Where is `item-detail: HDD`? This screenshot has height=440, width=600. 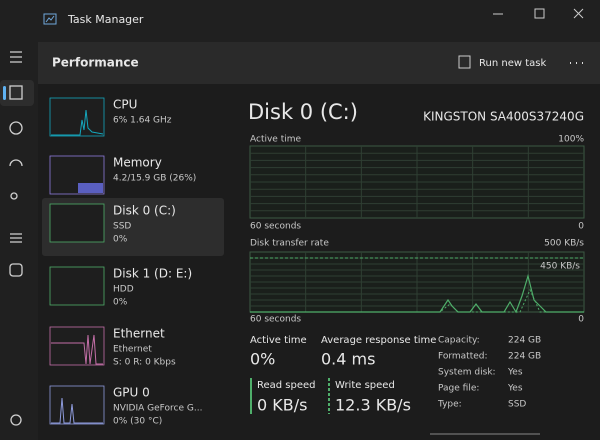 item-detail: HDD is located at coordinates (123, 290).